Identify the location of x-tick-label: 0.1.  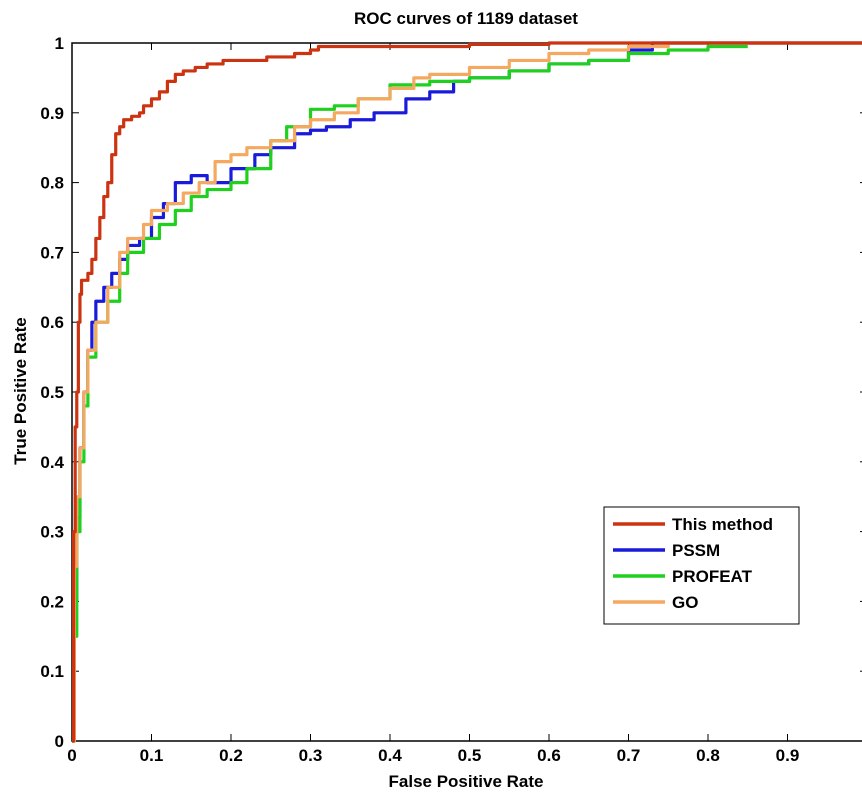
(152, 755).